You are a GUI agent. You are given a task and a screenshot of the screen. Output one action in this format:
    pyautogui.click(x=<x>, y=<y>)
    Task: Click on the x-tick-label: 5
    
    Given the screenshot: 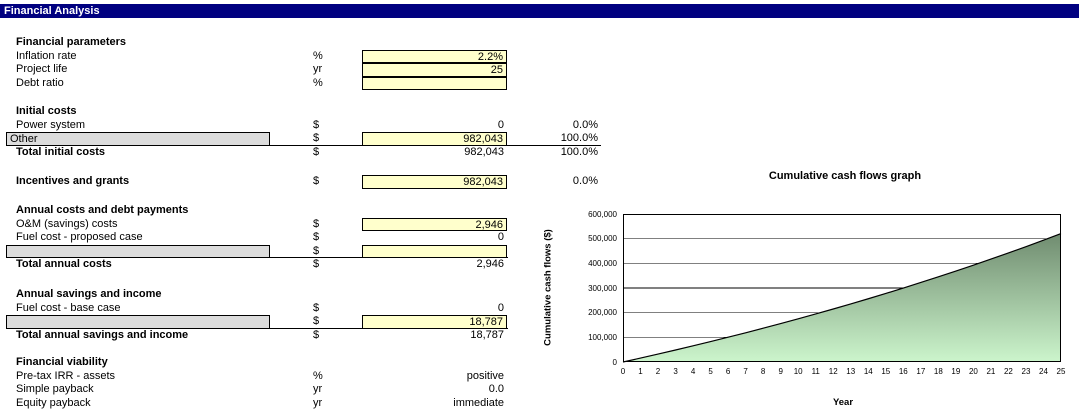 What is the action you would take?
    pyautogui.click(x=710, y=371)
    